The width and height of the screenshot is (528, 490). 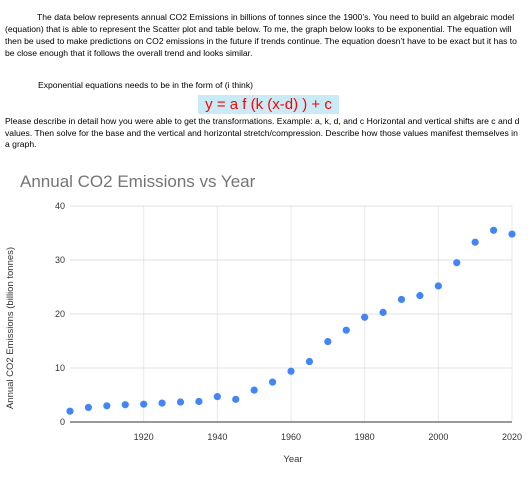 I want to click on x-tick-label: 2020, so click(x=512, y=437).